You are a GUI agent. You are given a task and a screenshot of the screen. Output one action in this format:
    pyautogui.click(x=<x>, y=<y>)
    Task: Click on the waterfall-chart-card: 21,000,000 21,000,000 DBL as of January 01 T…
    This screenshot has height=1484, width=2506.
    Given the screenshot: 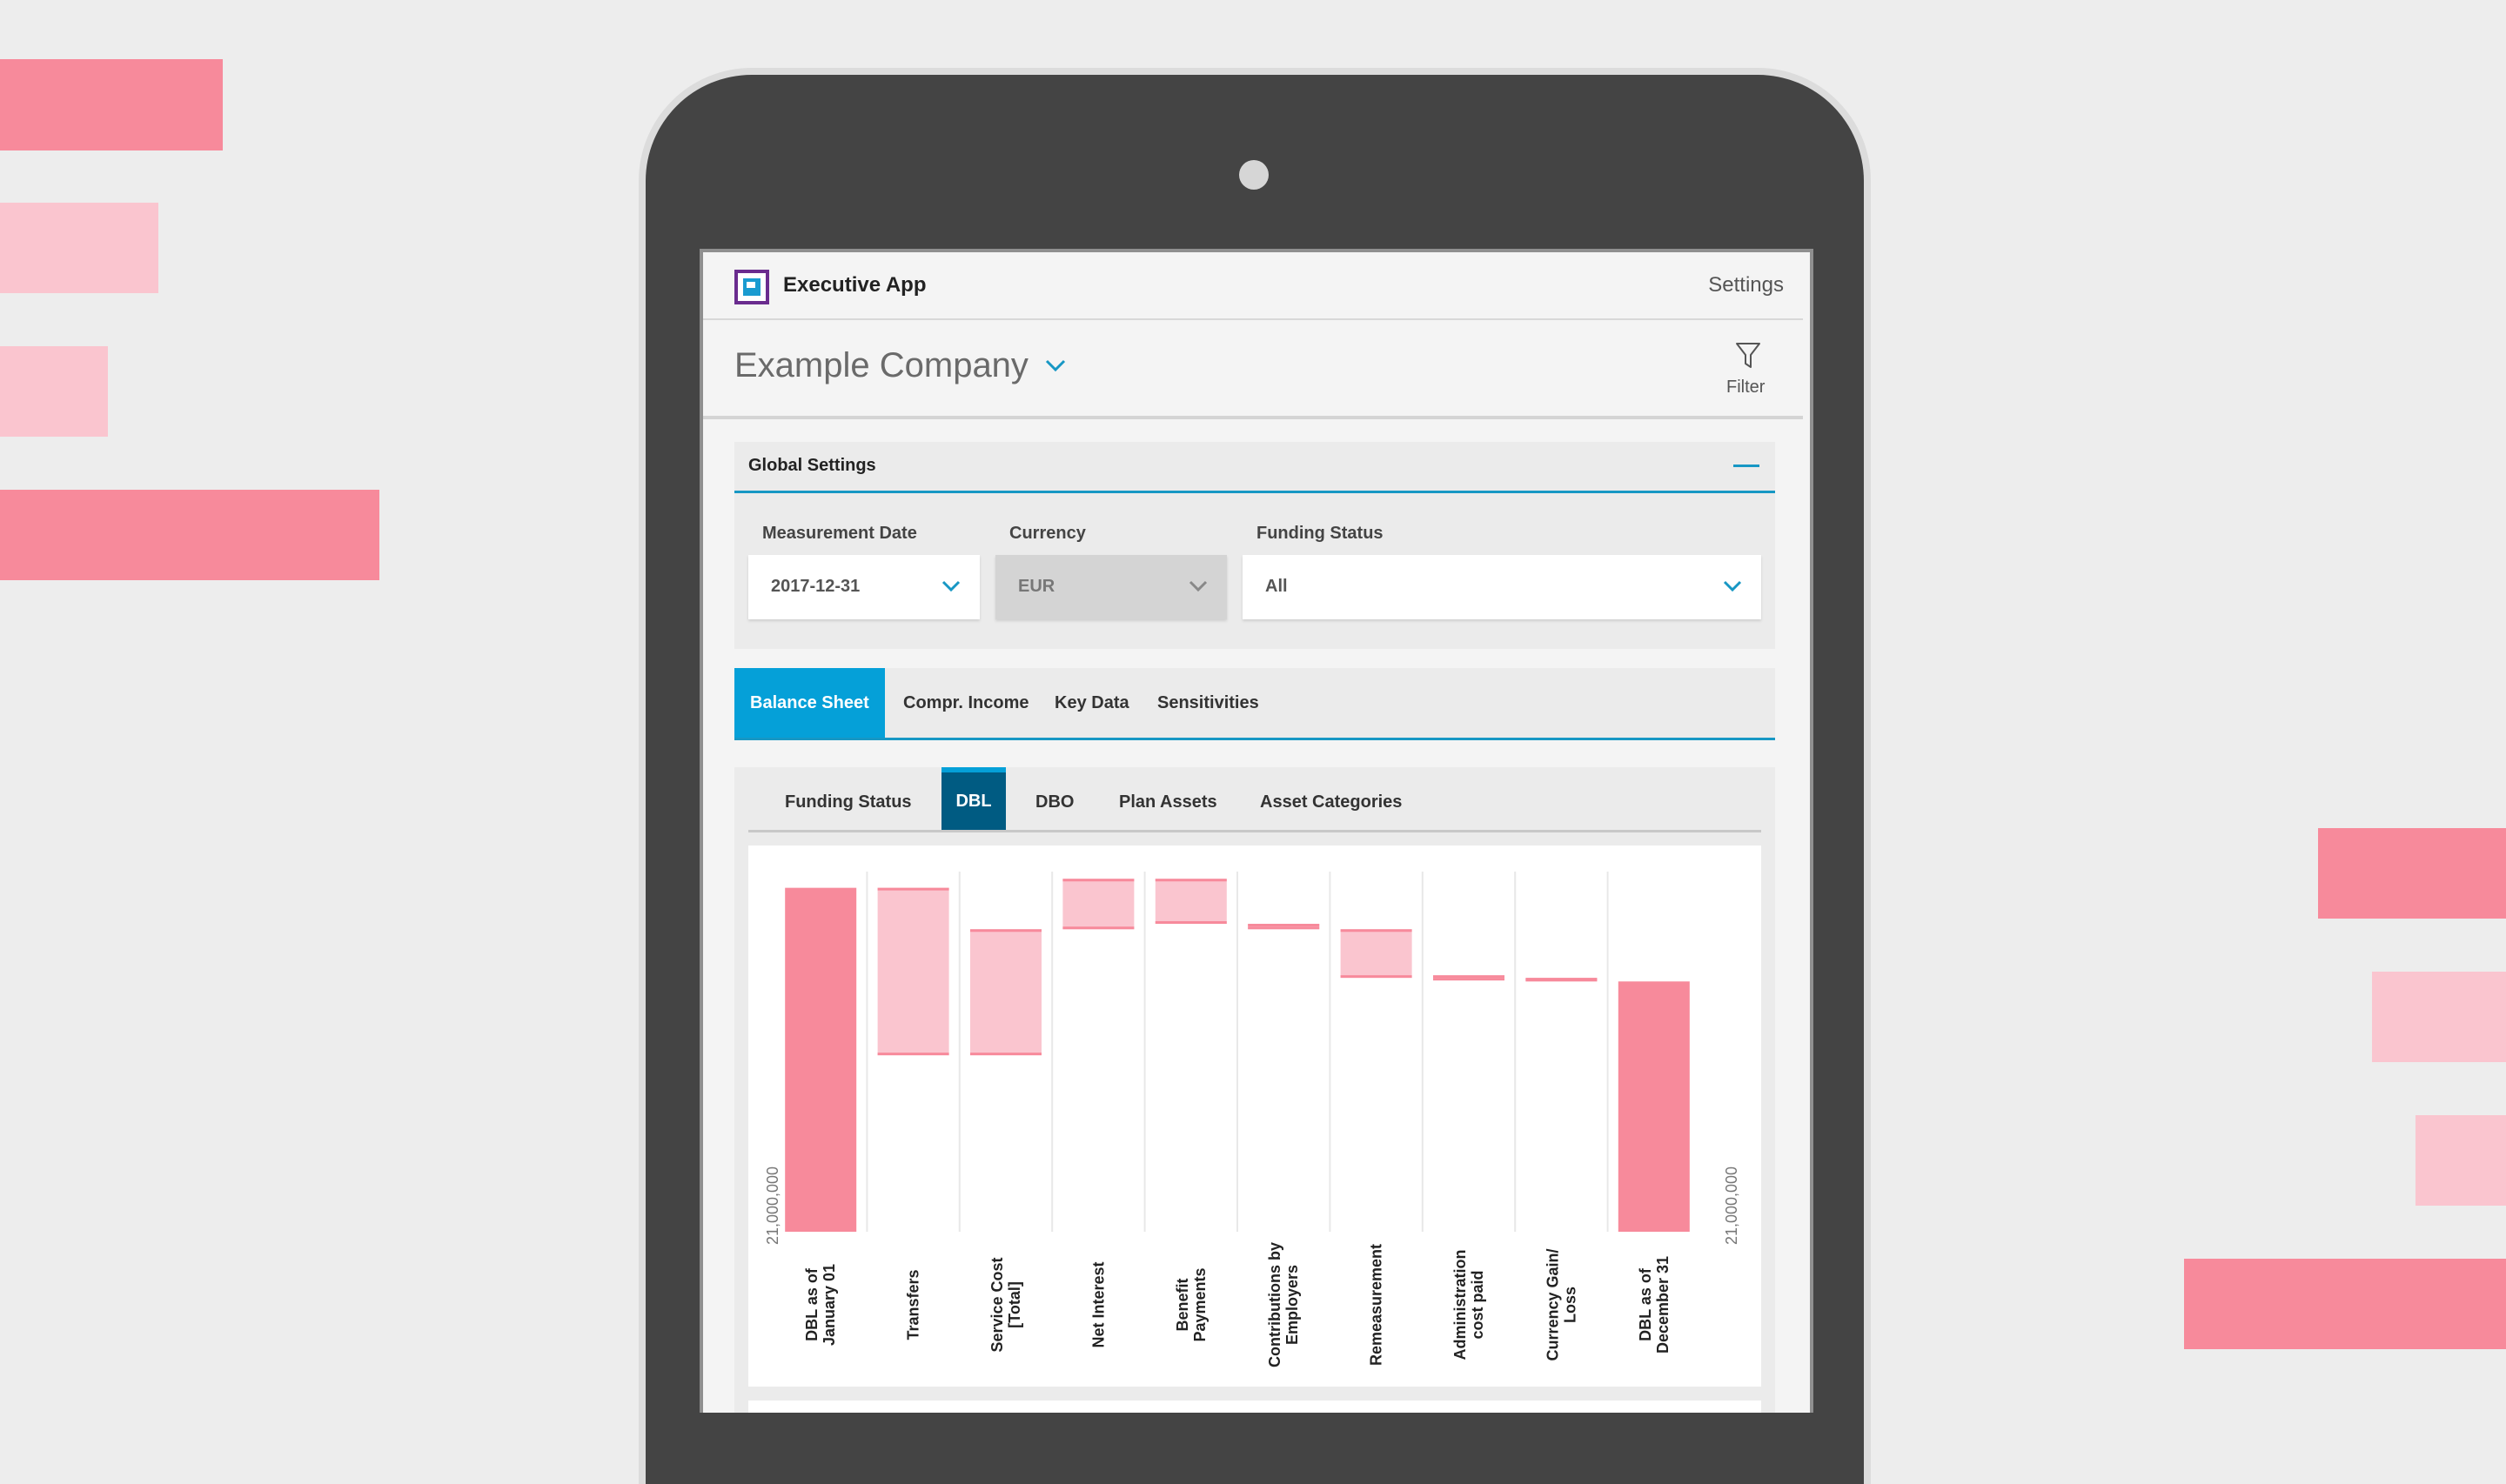 What is the action you would take?
    pyautogui.click(x=1254, y=1116)
    